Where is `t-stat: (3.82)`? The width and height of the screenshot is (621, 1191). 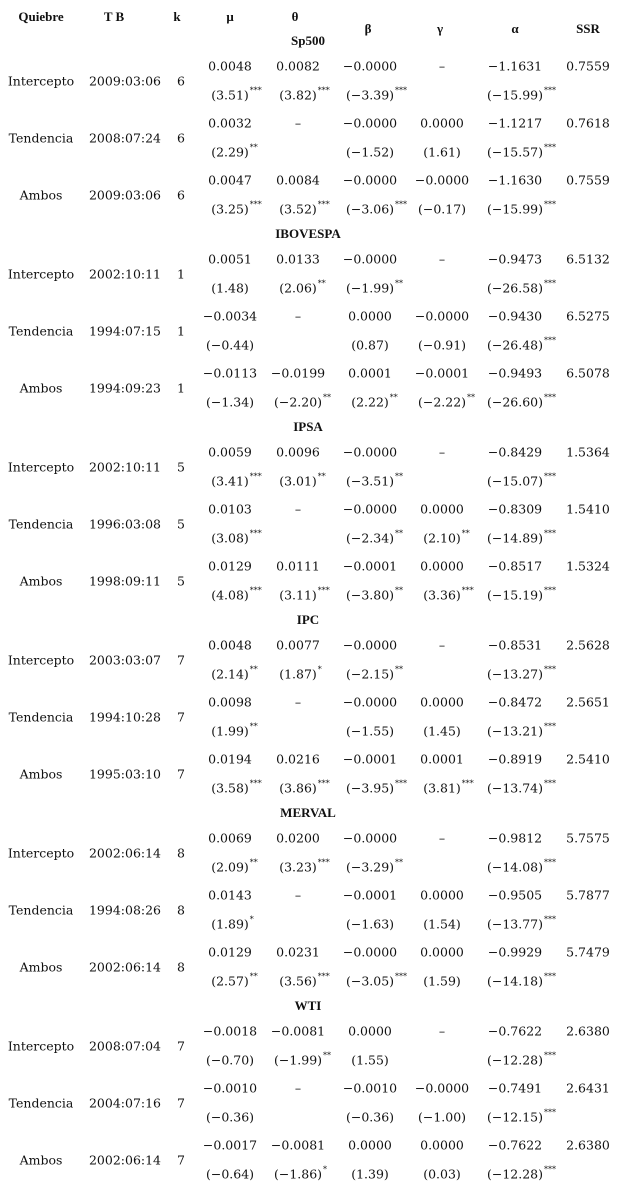 t-stat: (3.82) is located at coordinates (298, 95).